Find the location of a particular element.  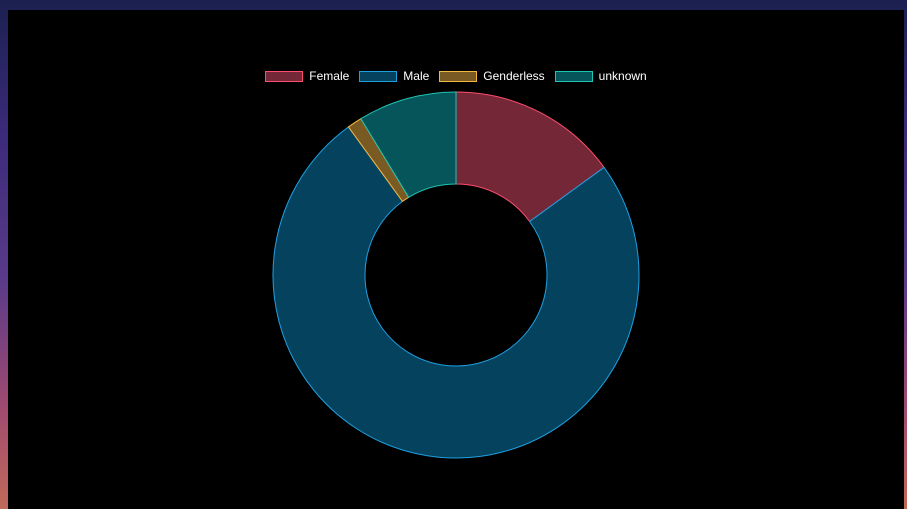

legend-item-genderless: Genderless is located at coordinates (492, 76).